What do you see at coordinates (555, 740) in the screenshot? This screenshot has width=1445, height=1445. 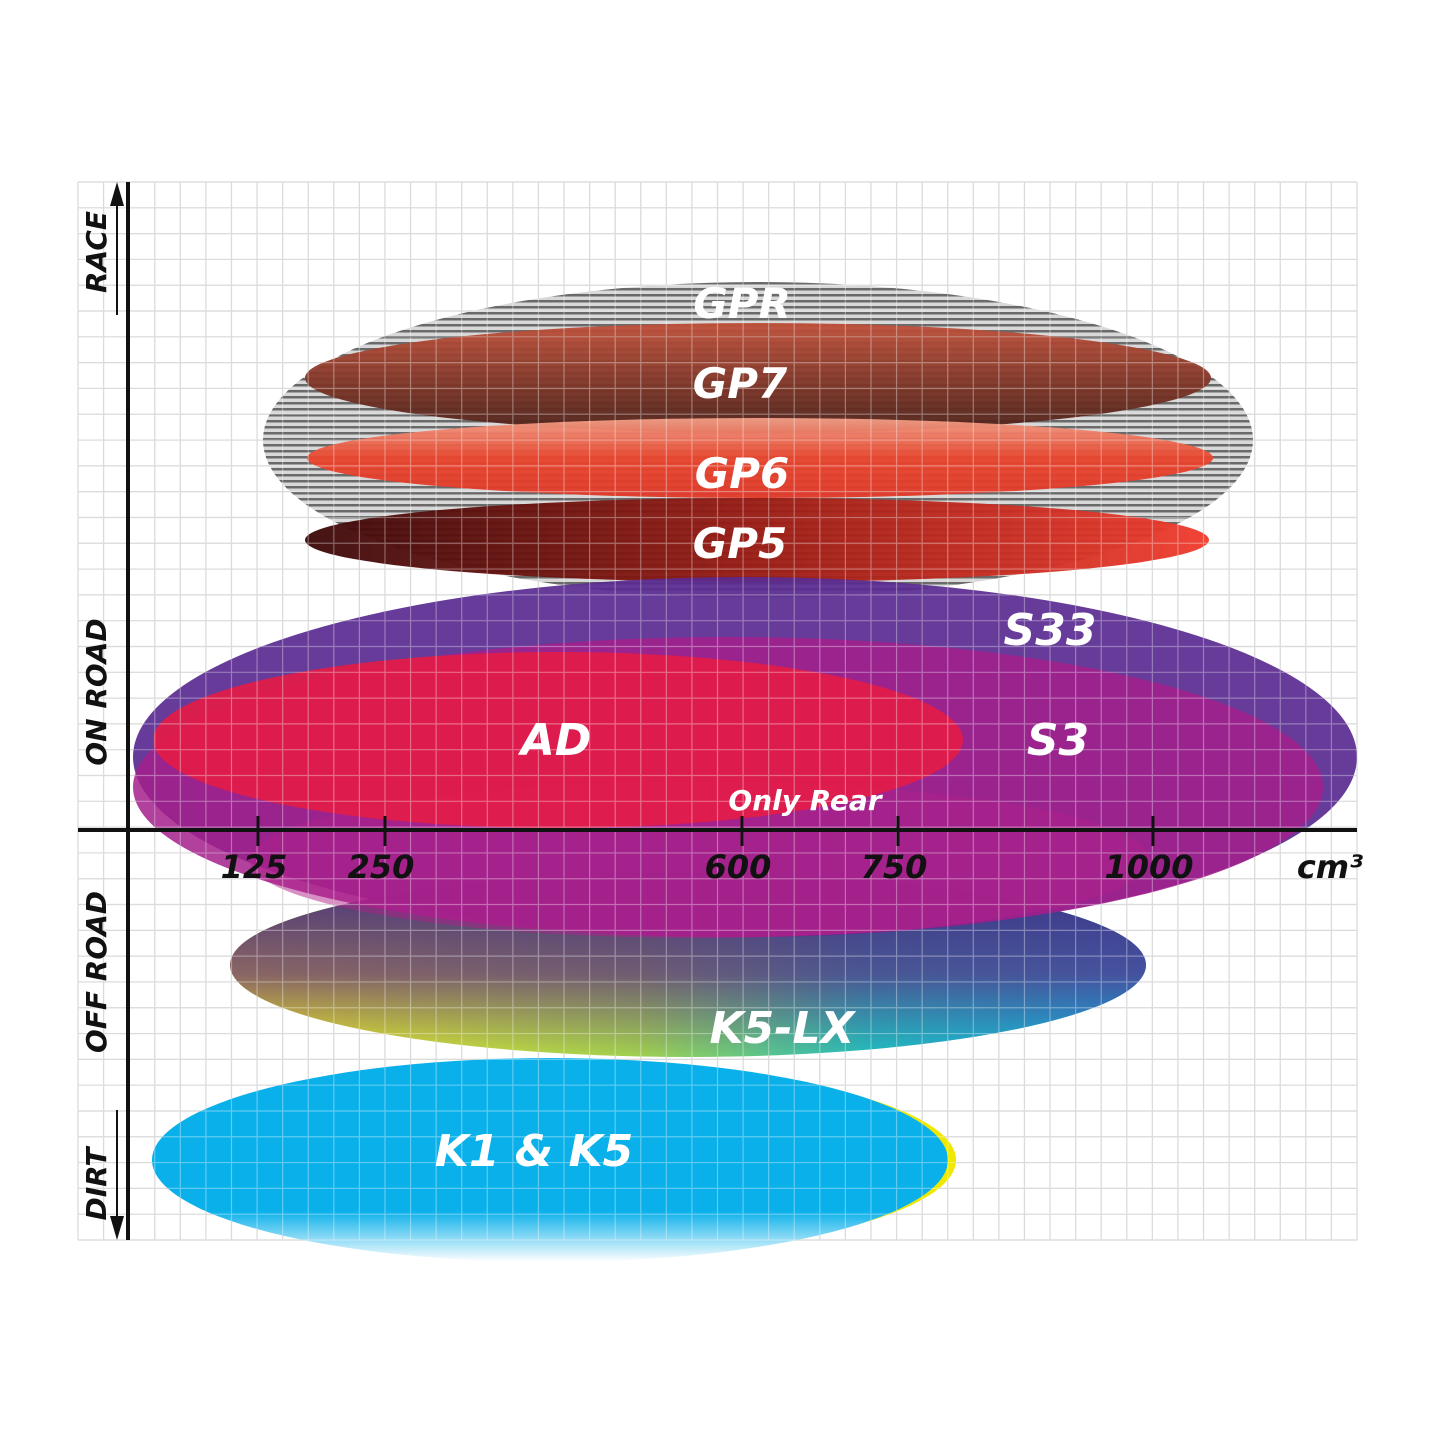 I see `product-label: AD` at bounding box center [555, 740].